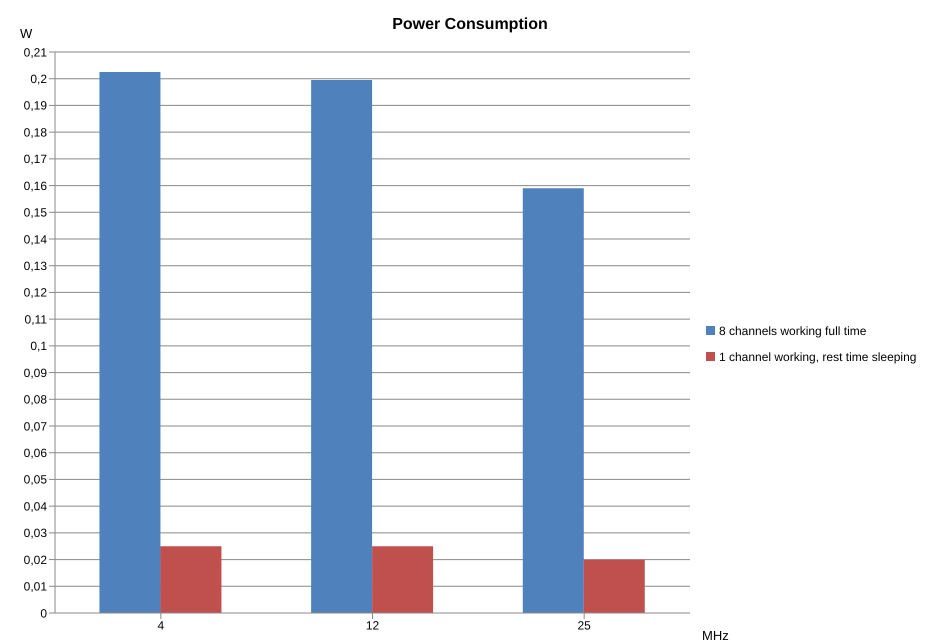  I want to click on y-tick-label: 0,01, so click(36, 587).